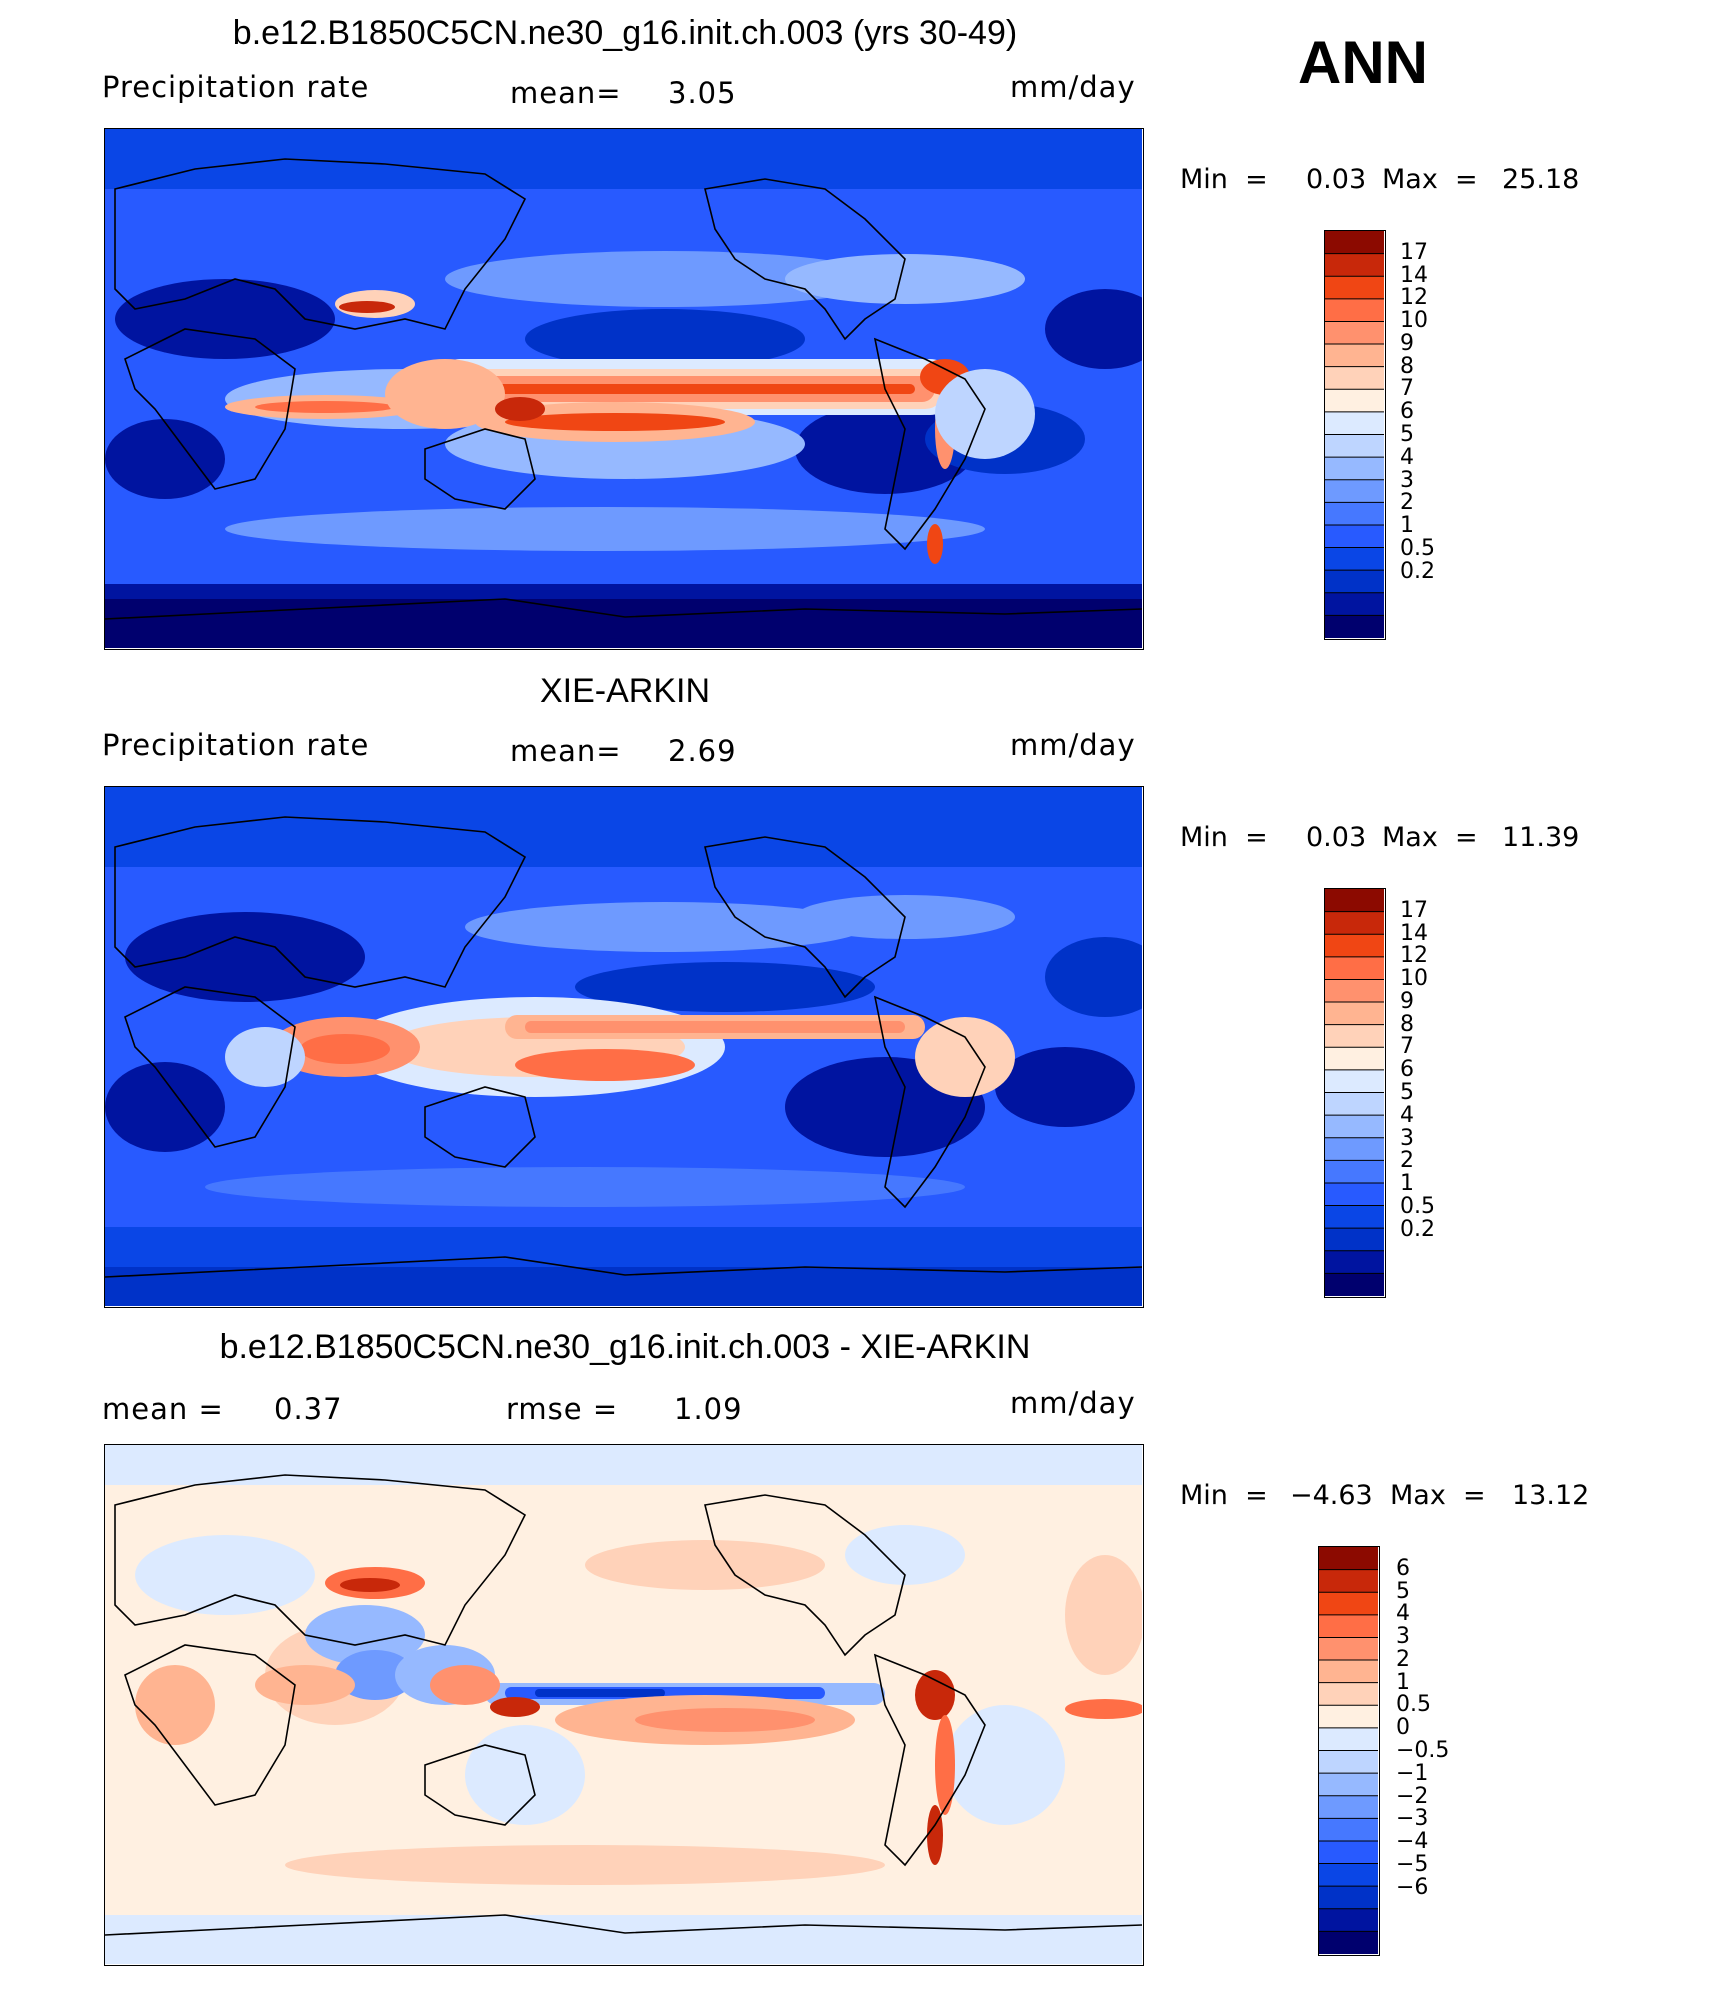  What do you see at coordinates (308, 1409) in the screenshot?
I see `mean-value: 0.37` at bounding box center [308, 1409].